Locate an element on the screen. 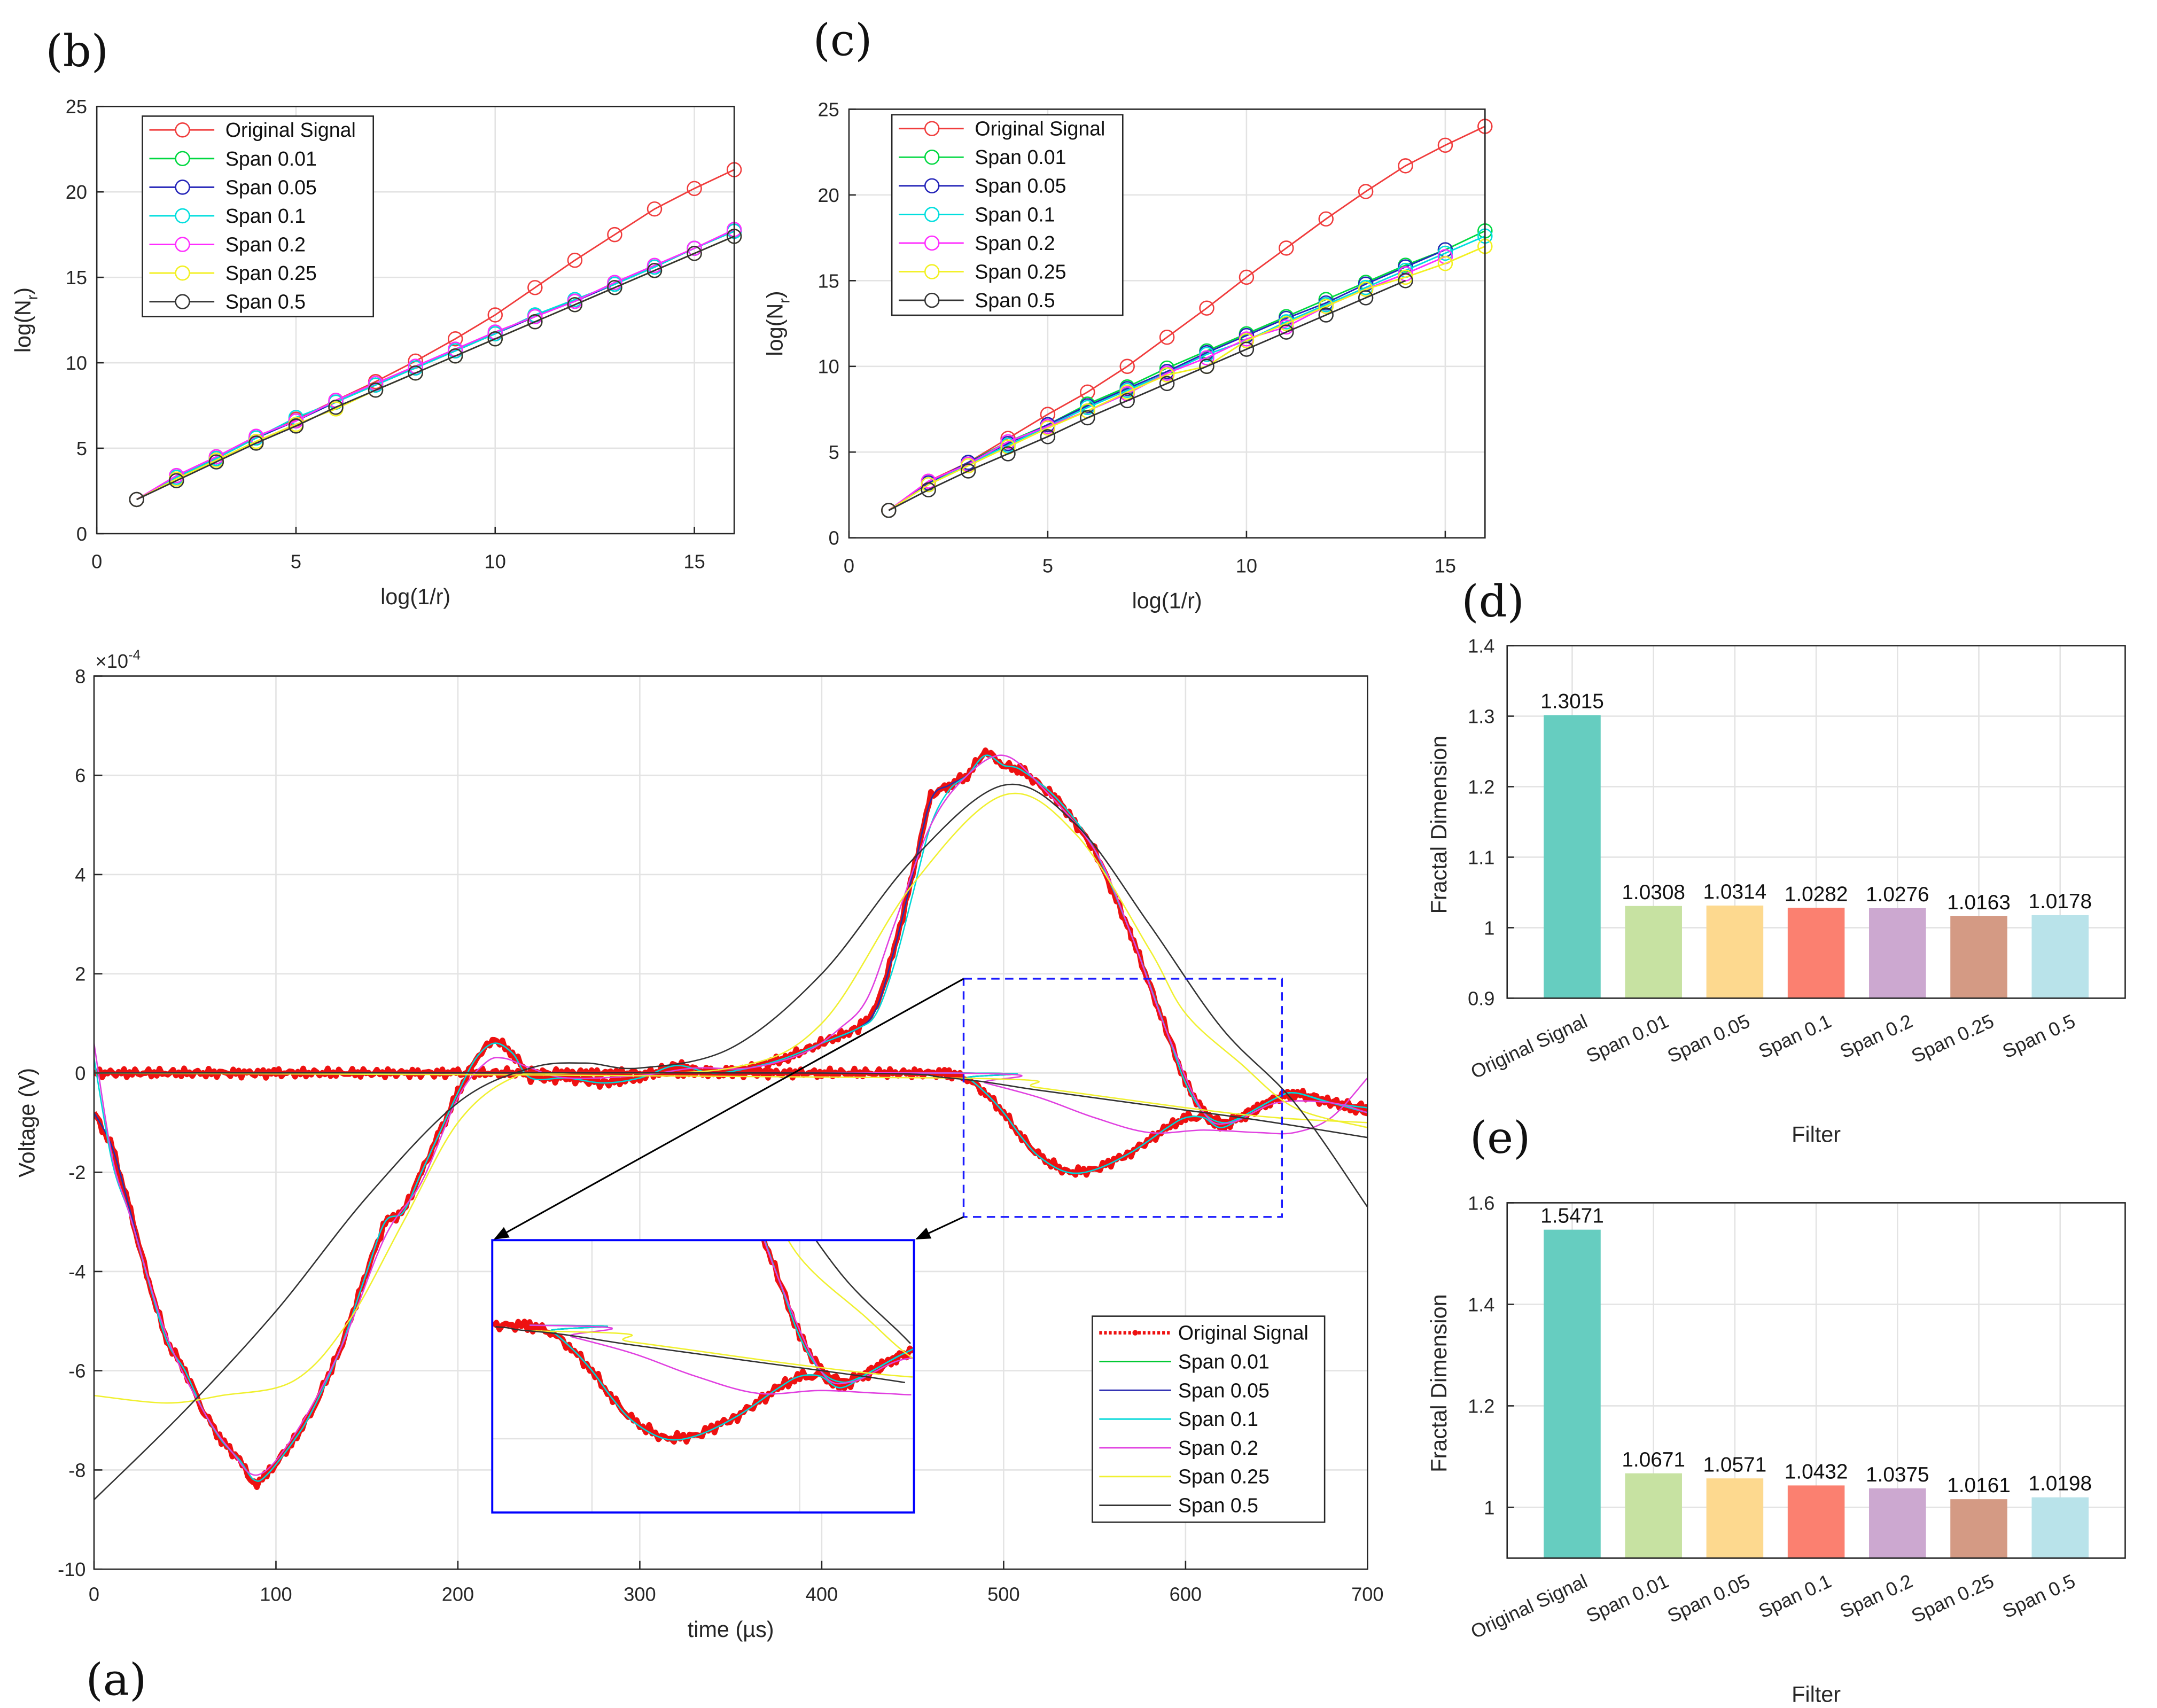 The image size is (2157, 1708). y-tick-label: 6 is located at coordinates (80, 775).